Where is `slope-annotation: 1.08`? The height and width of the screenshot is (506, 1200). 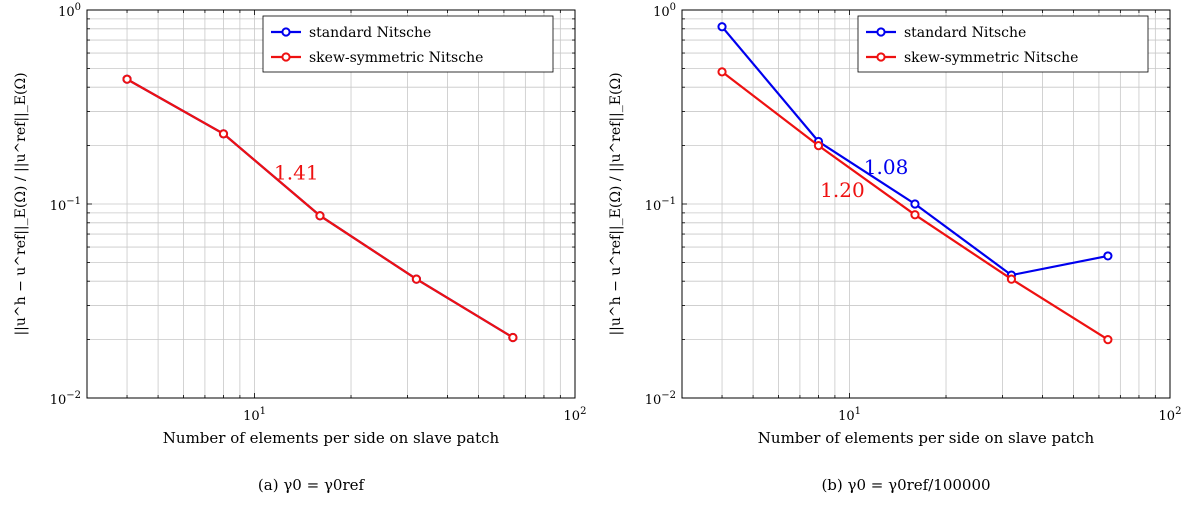
slope-annotation: 1.08 is located at coordinates (886, 167).